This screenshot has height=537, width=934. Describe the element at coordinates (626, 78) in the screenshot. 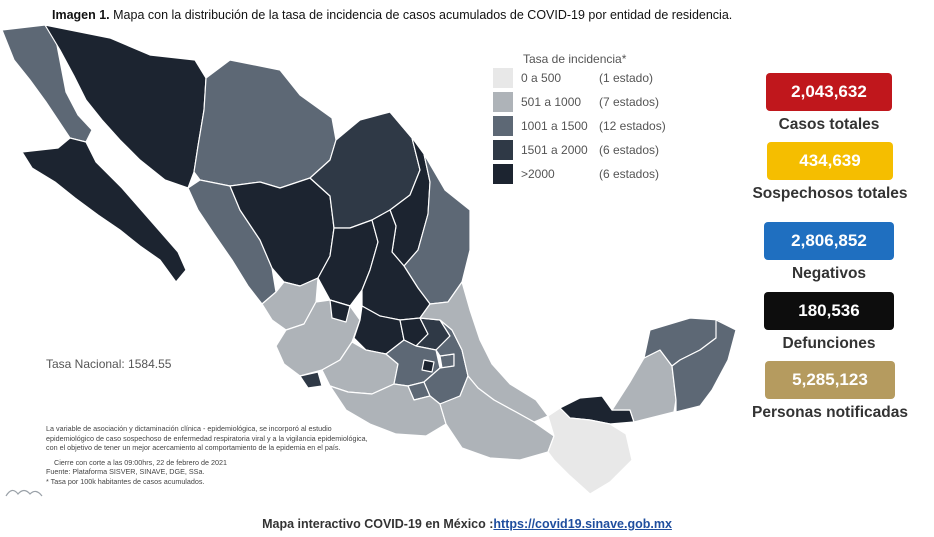

I see `legend-count: (1 estado)` at that location.